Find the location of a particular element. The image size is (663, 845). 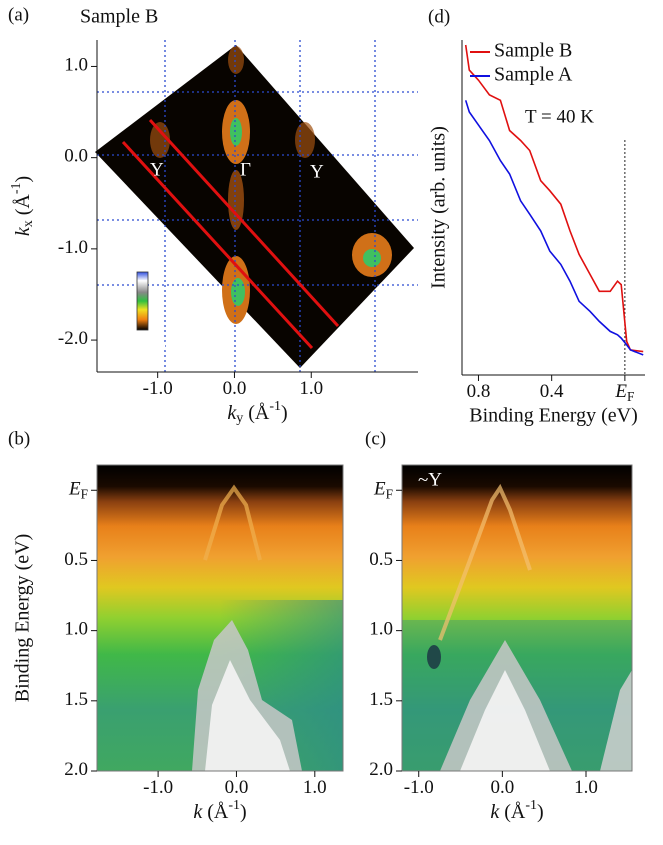

y-axis-title: kx (Å-1) is located at coordinates (22, 206).